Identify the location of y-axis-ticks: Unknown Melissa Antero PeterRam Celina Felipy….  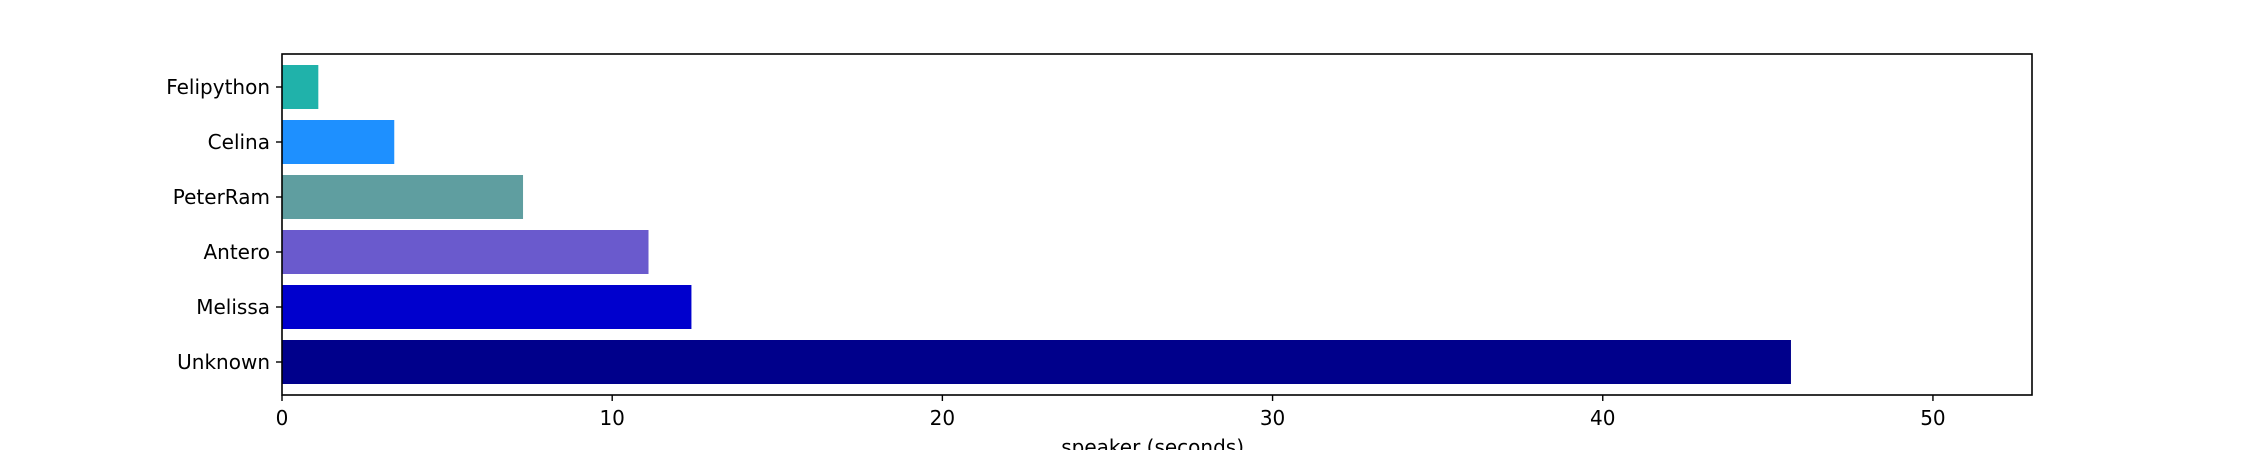
(224, 224).